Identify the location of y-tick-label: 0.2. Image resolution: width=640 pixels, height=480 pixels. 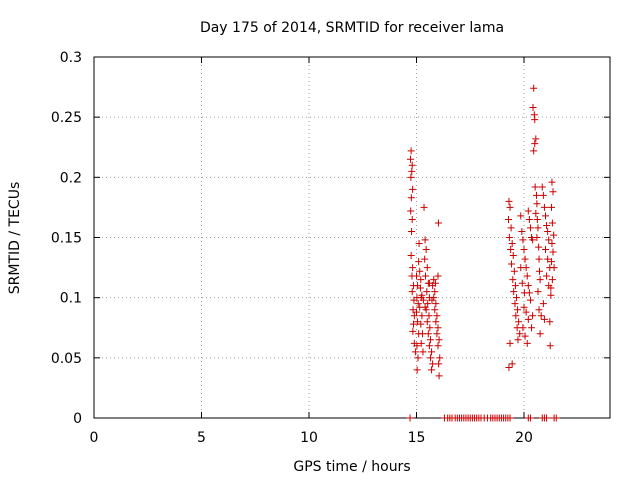
(71, 178).